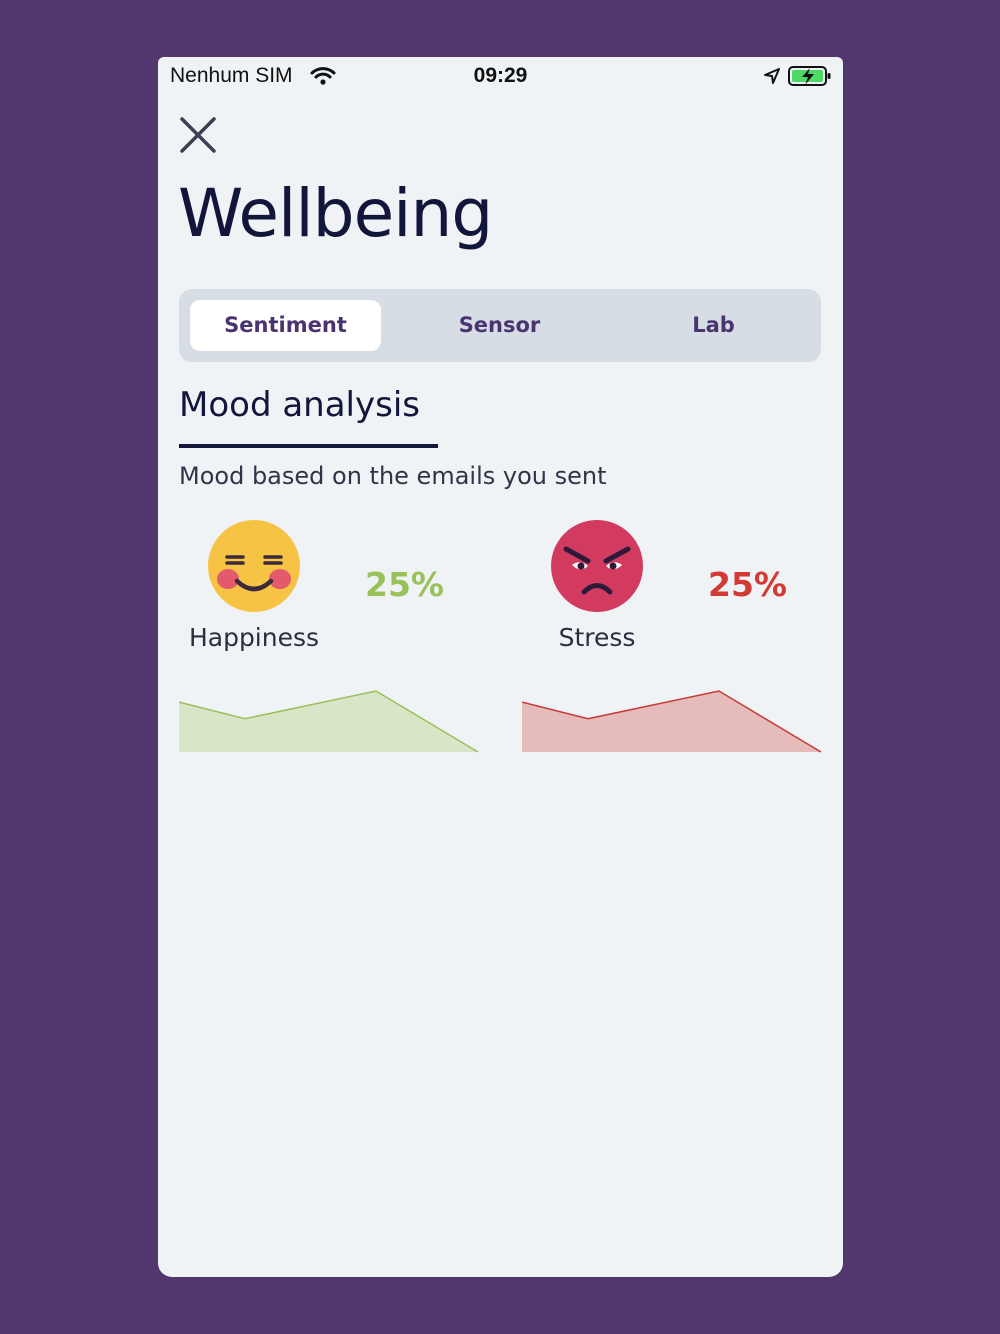 The width and height of the screenshot is (1000, 1334). I want to click on happiness-sparkline-area, so click(328, 721).